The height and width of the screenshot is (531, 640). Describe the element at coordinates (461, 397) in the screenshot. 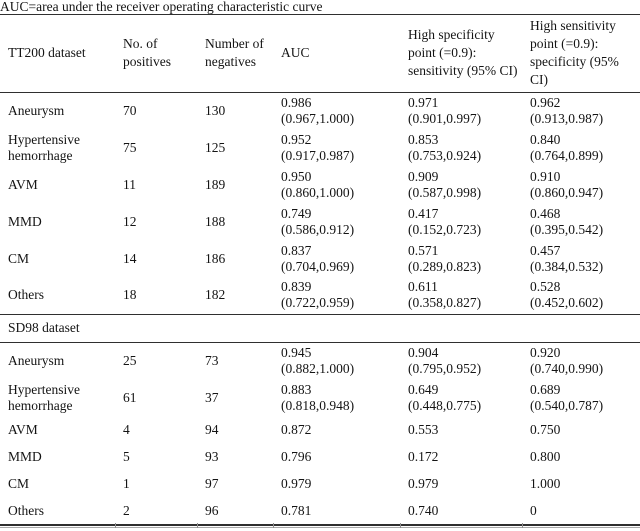

I see `cell-high-specificity-sensitivity: 0.649 (0.448,0.775)` at that location.